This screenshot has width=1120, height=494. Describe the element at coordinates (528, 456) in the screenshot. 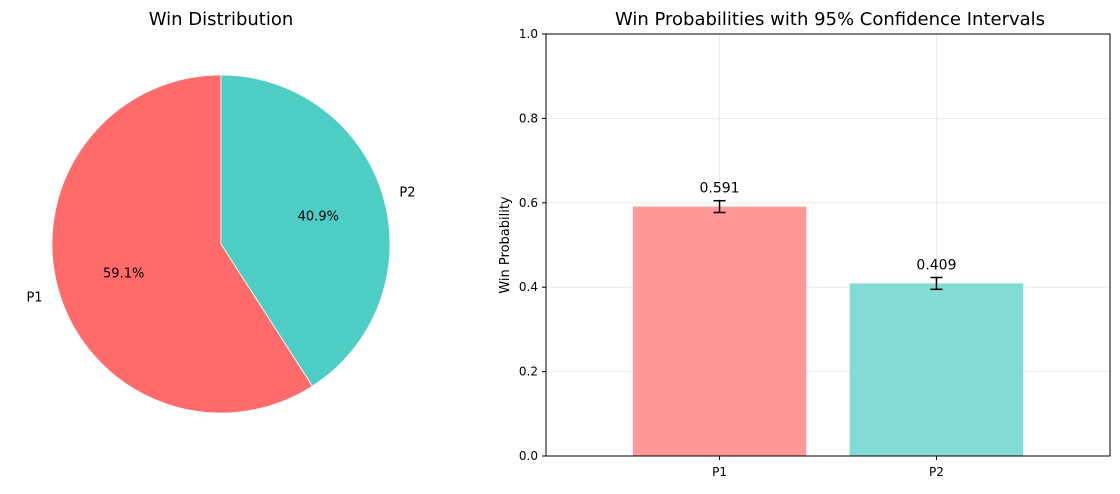

I see `y-tick-label: 0.0` at that location.